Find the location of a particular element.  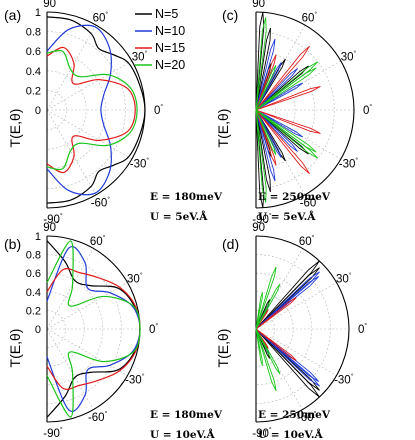

legend-label-N=5: N=5 is located at coordinates (166, 14).